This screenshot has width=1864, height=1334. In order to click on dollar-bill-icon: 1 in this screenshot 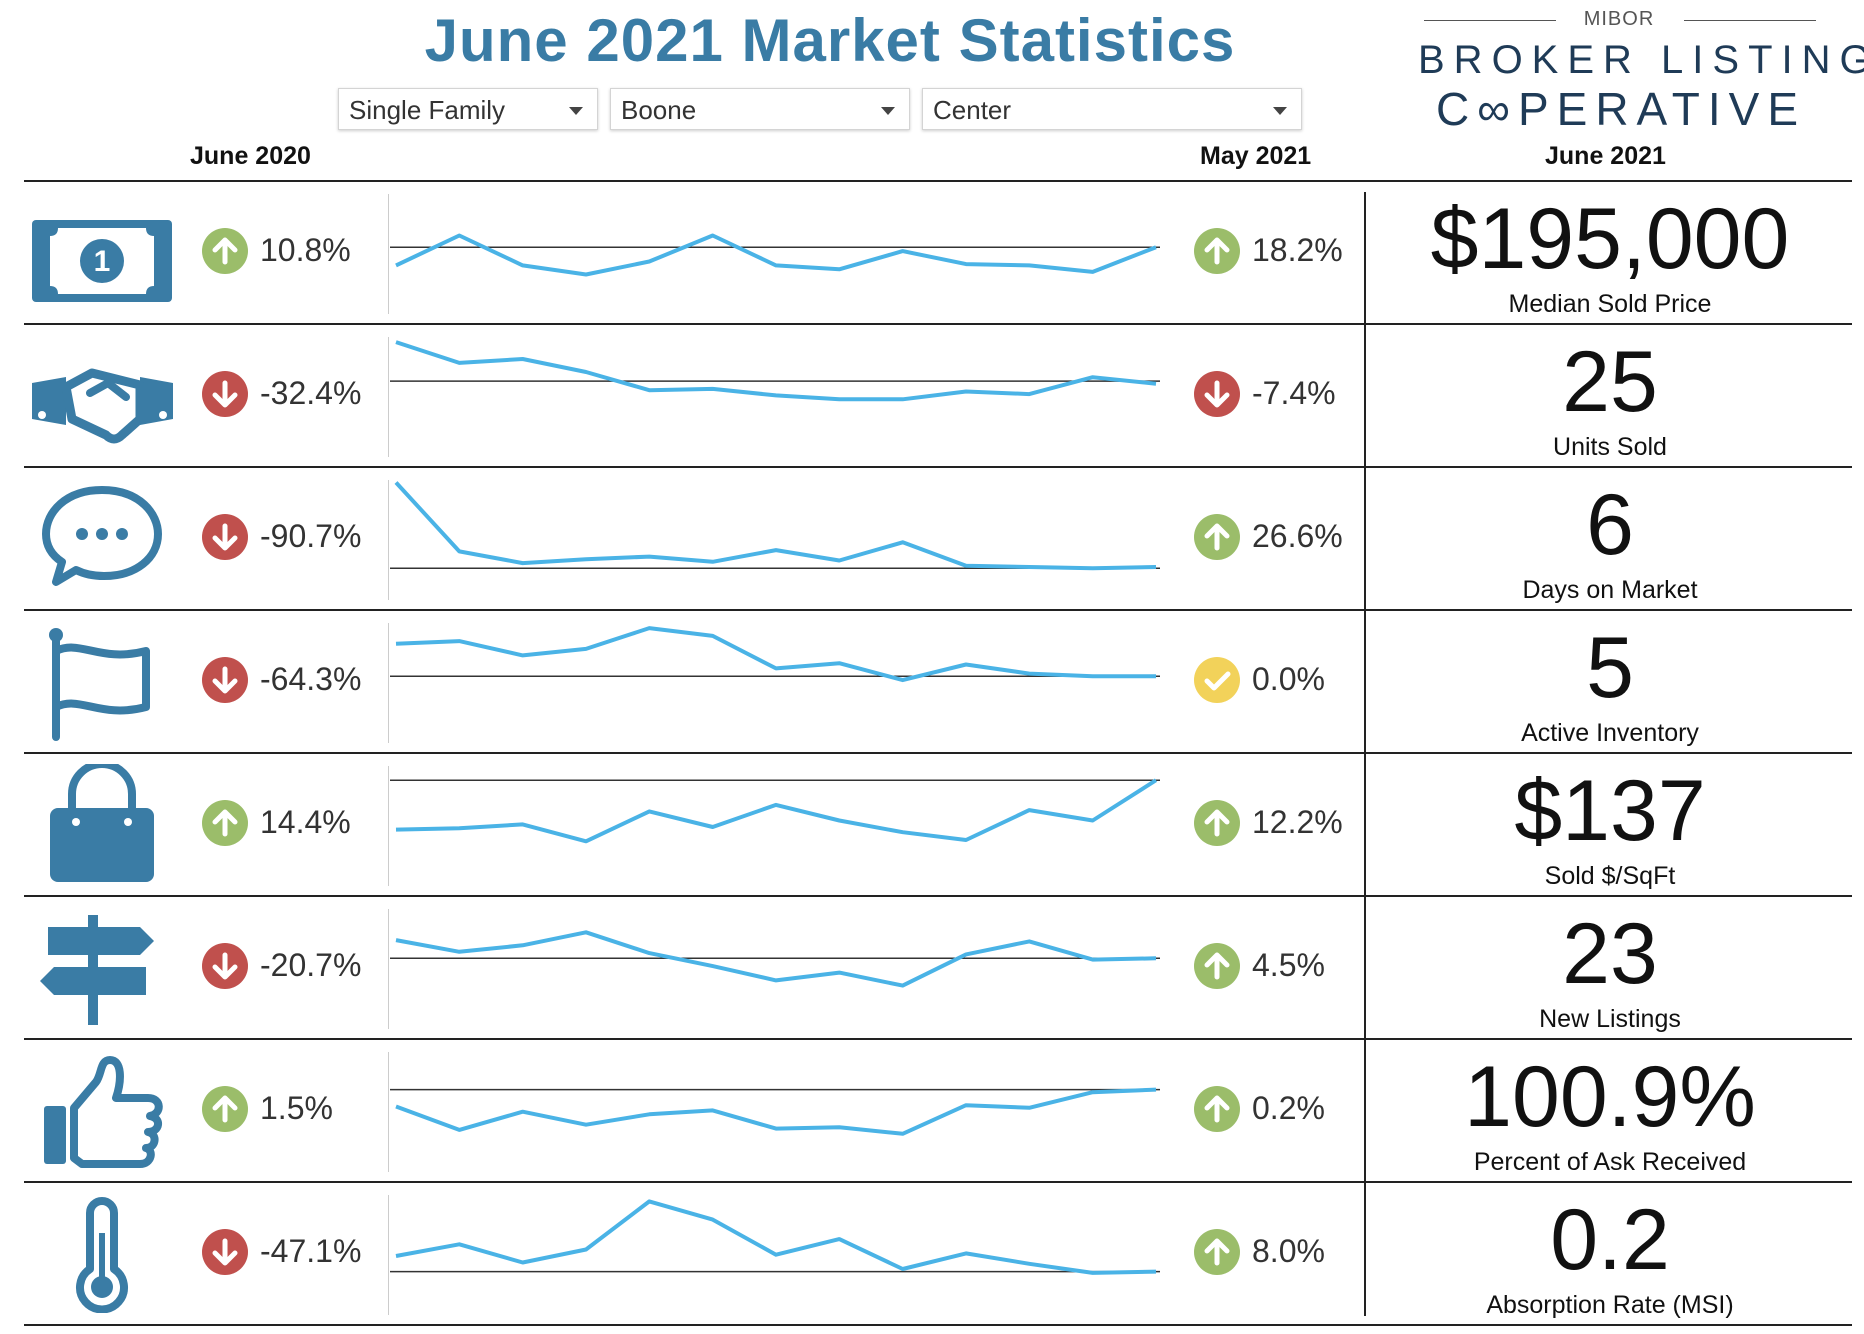, I will do `click(102, 252)`.